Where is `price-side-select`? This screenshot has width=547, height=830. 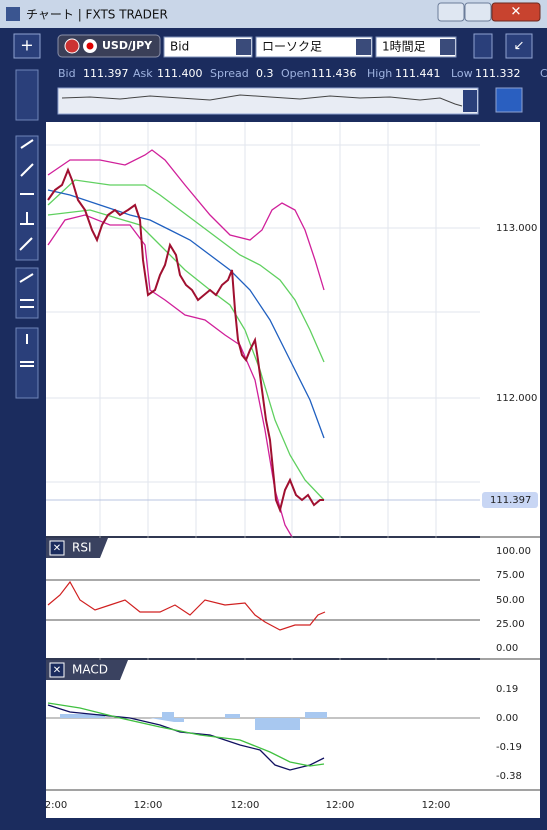
price-side-select is located at coordinates (208, 47).